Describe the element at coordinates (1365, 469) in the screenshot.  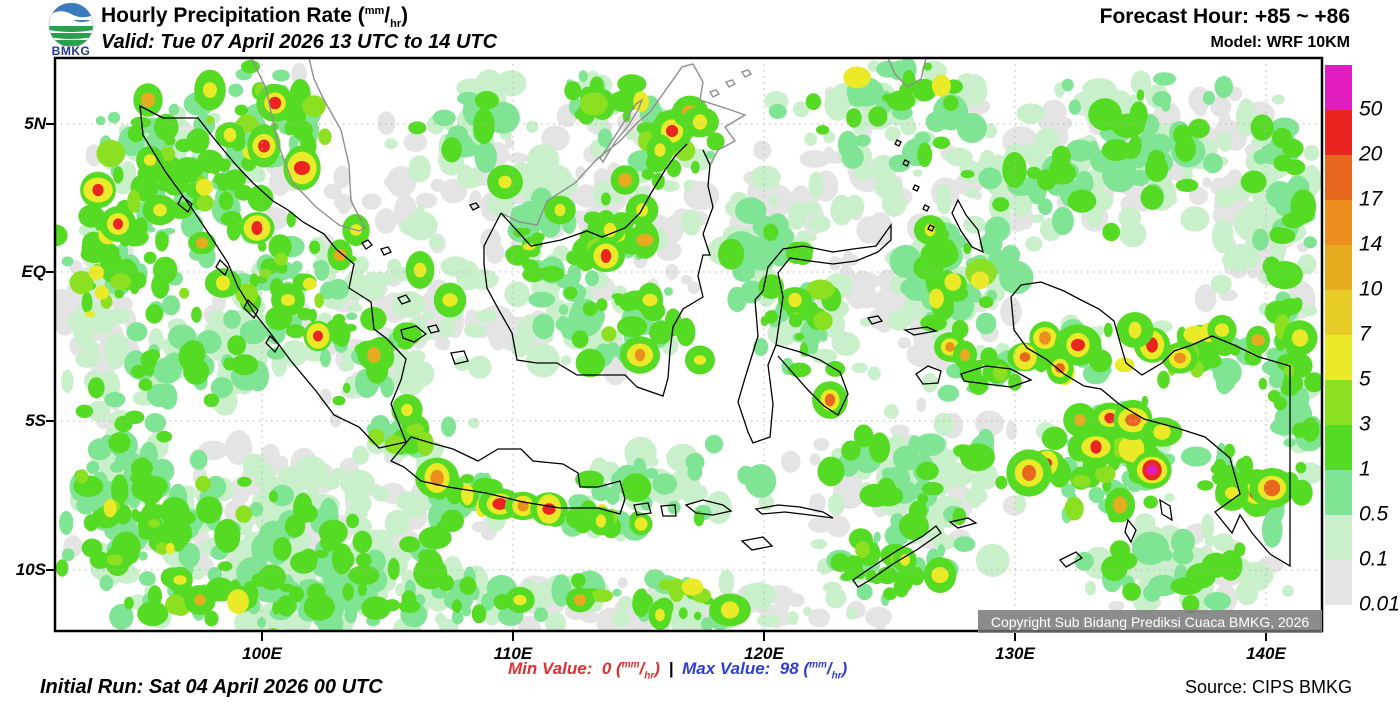
I see `legend-label: 1` at that location.